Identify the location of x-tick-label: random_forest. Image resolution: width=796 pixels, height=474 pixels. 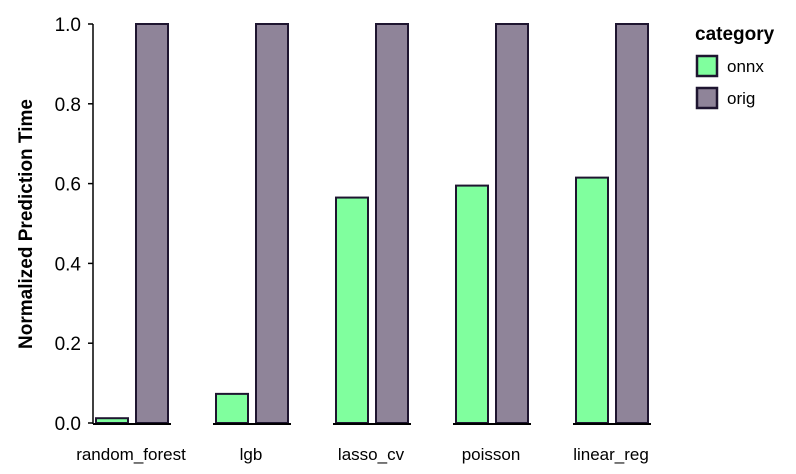
(131, 454).